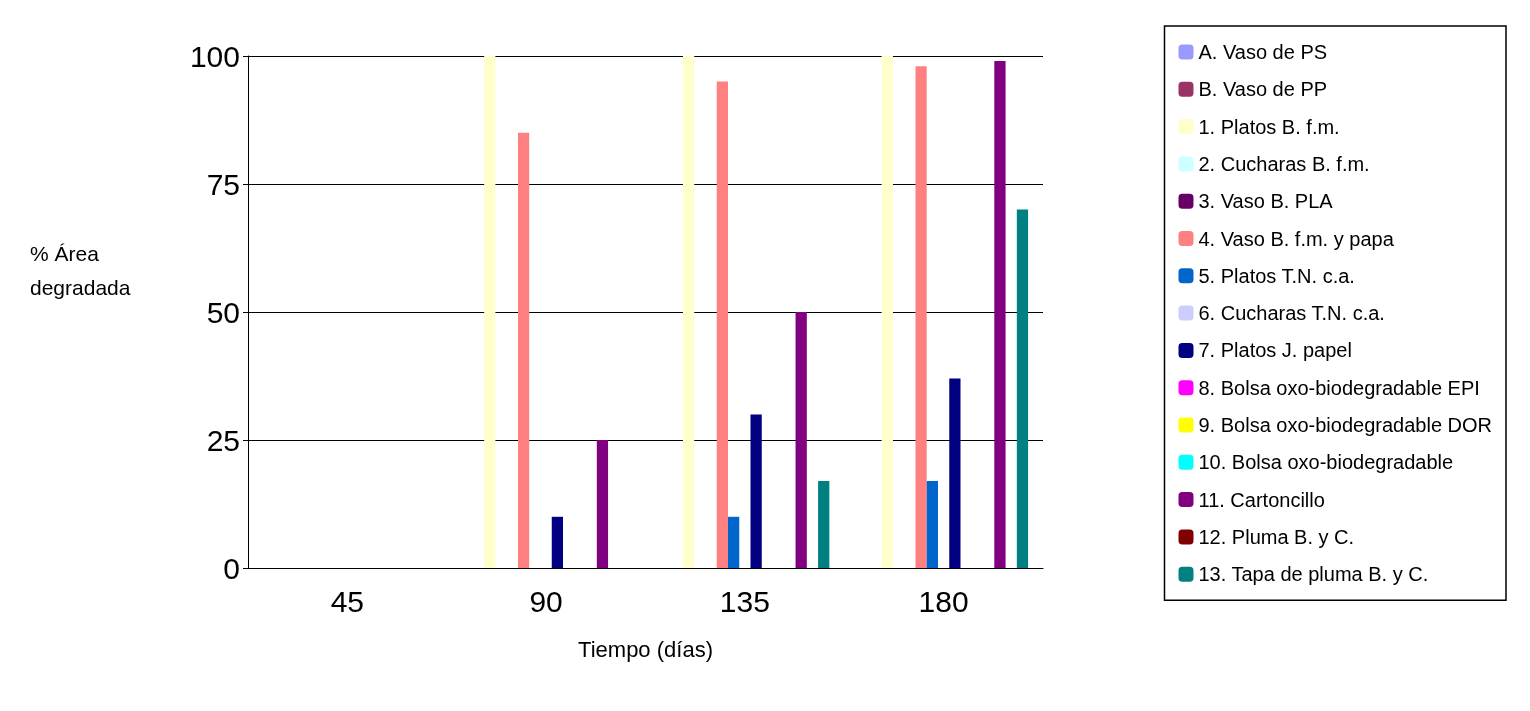  What do you see at coordinates (1291, 313) in the screenshot?
I see `legend-label: 6. Cucharas T.N. c.a.` at bounding box center [1291, 313].